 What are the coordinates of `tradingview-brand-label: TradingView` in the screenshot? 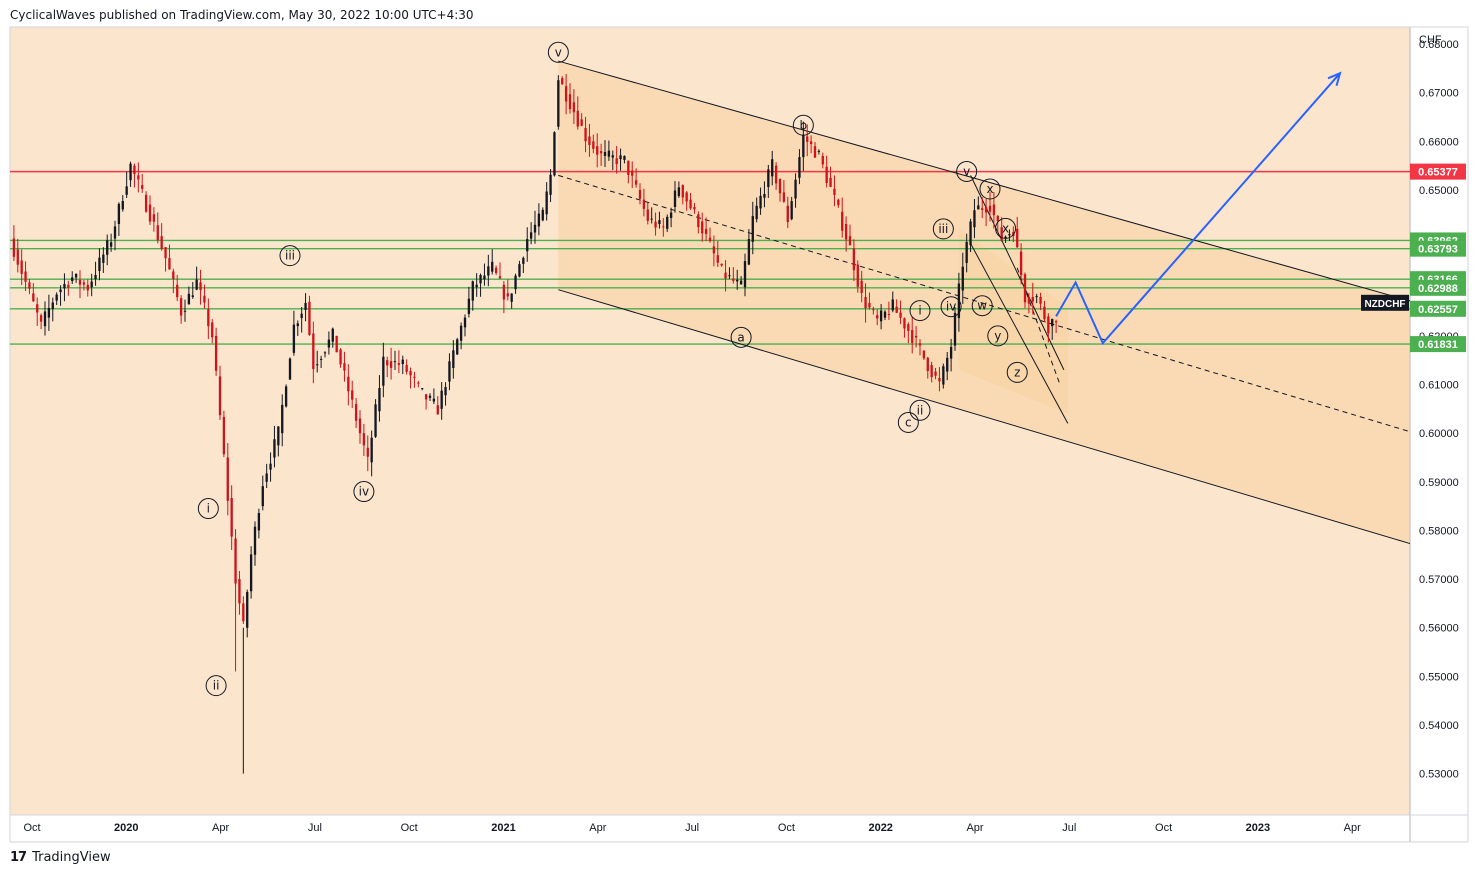 It's located at (71, 857).